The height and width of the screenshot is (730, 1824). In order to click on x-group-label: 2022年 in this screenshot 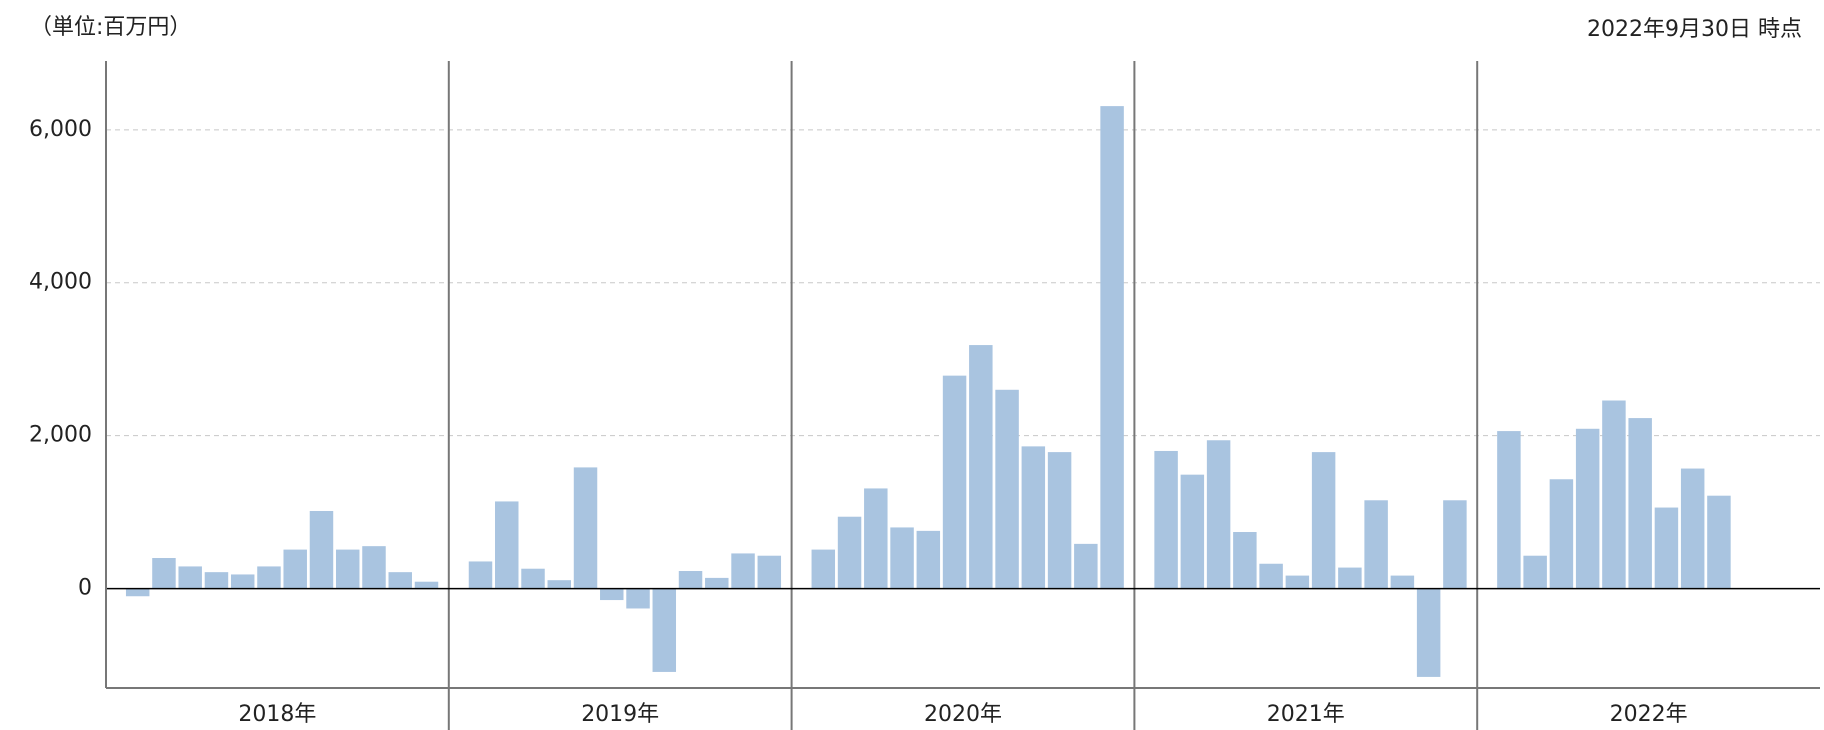, I will do `click(1649, 714)`.